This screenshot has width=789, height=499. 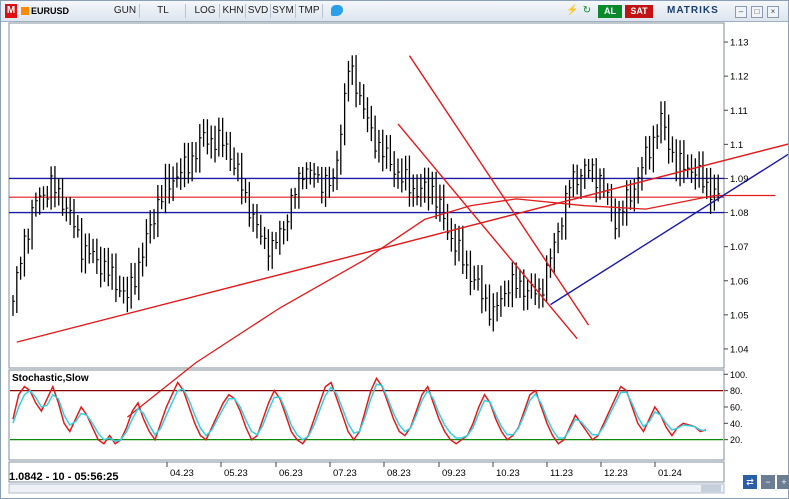 I want to click on scrollbar-thumb, so click(x=711, y=488).